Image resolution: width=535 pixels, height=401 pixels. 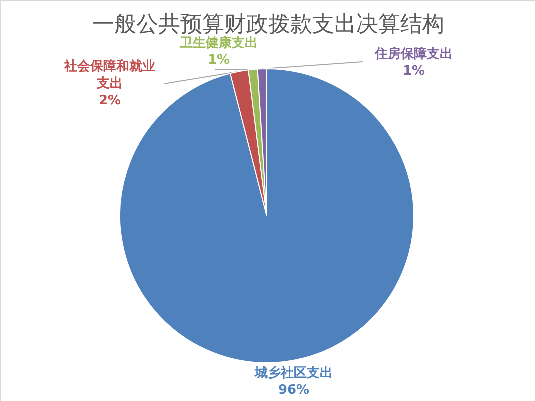 I want to click on slice-label: 社会保障和就业支出, so click(x=110, y=75).